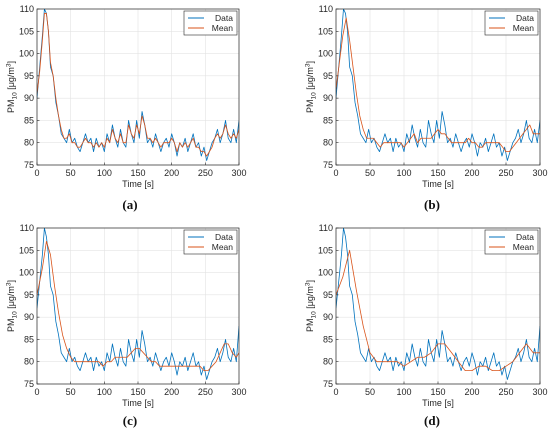 This screenshot has height=432, width=550. Describe the element at coordinates (129, 204) in the screenshot. I see `panel-caption: (a)` at that location.